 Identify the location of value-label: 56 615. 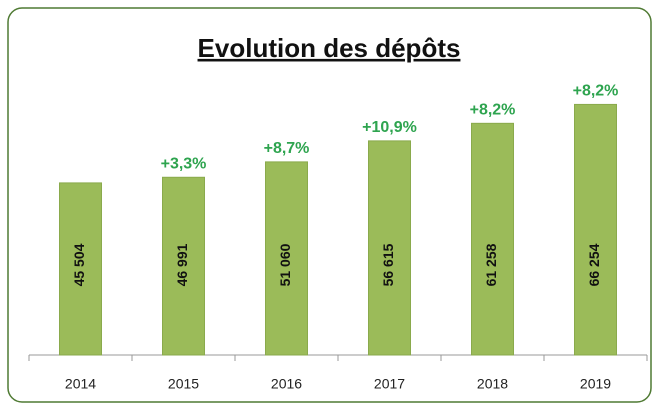
(388, 264).